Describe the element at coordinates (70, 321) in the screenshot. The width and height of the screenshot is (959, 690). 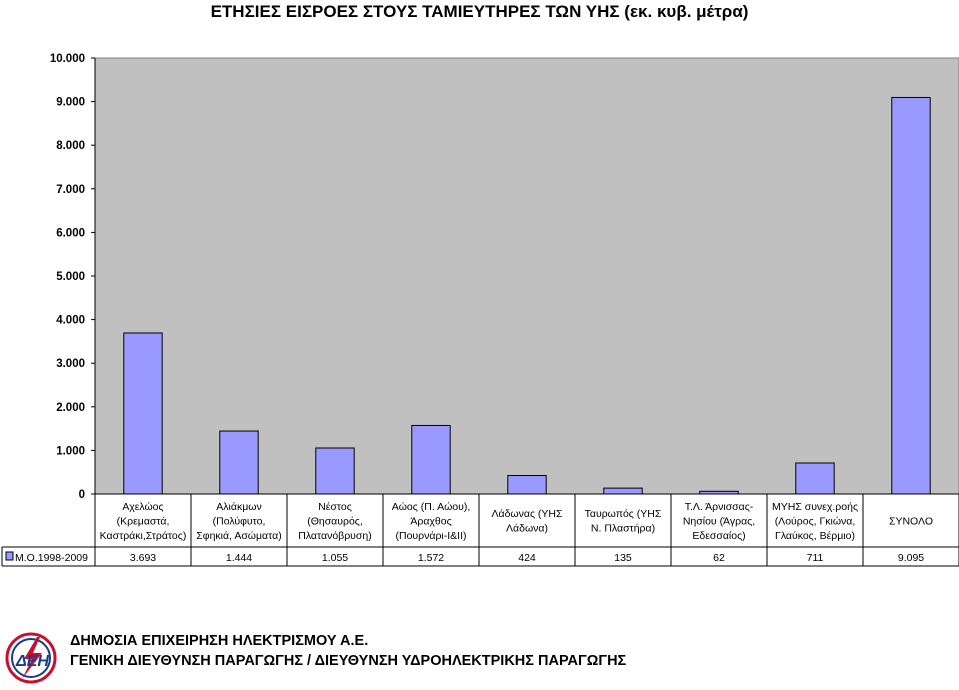
I see `y-tick-label: 4.000` at that location.